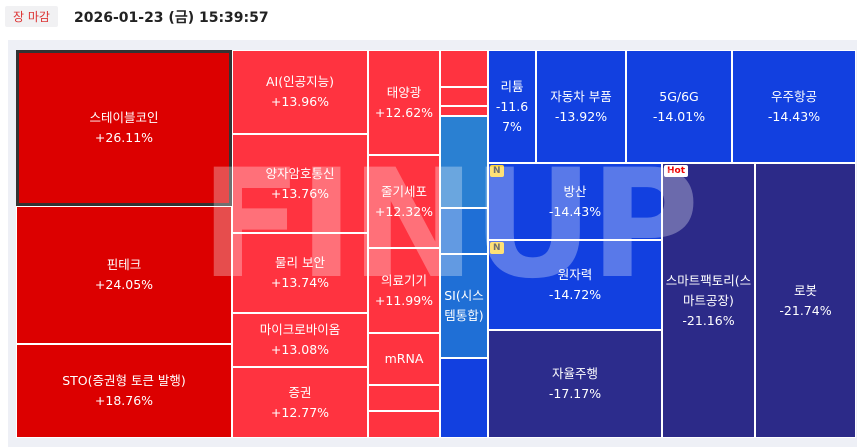  I want to click on cell: AI(인공지능) +13.96%, so click(300, 92).